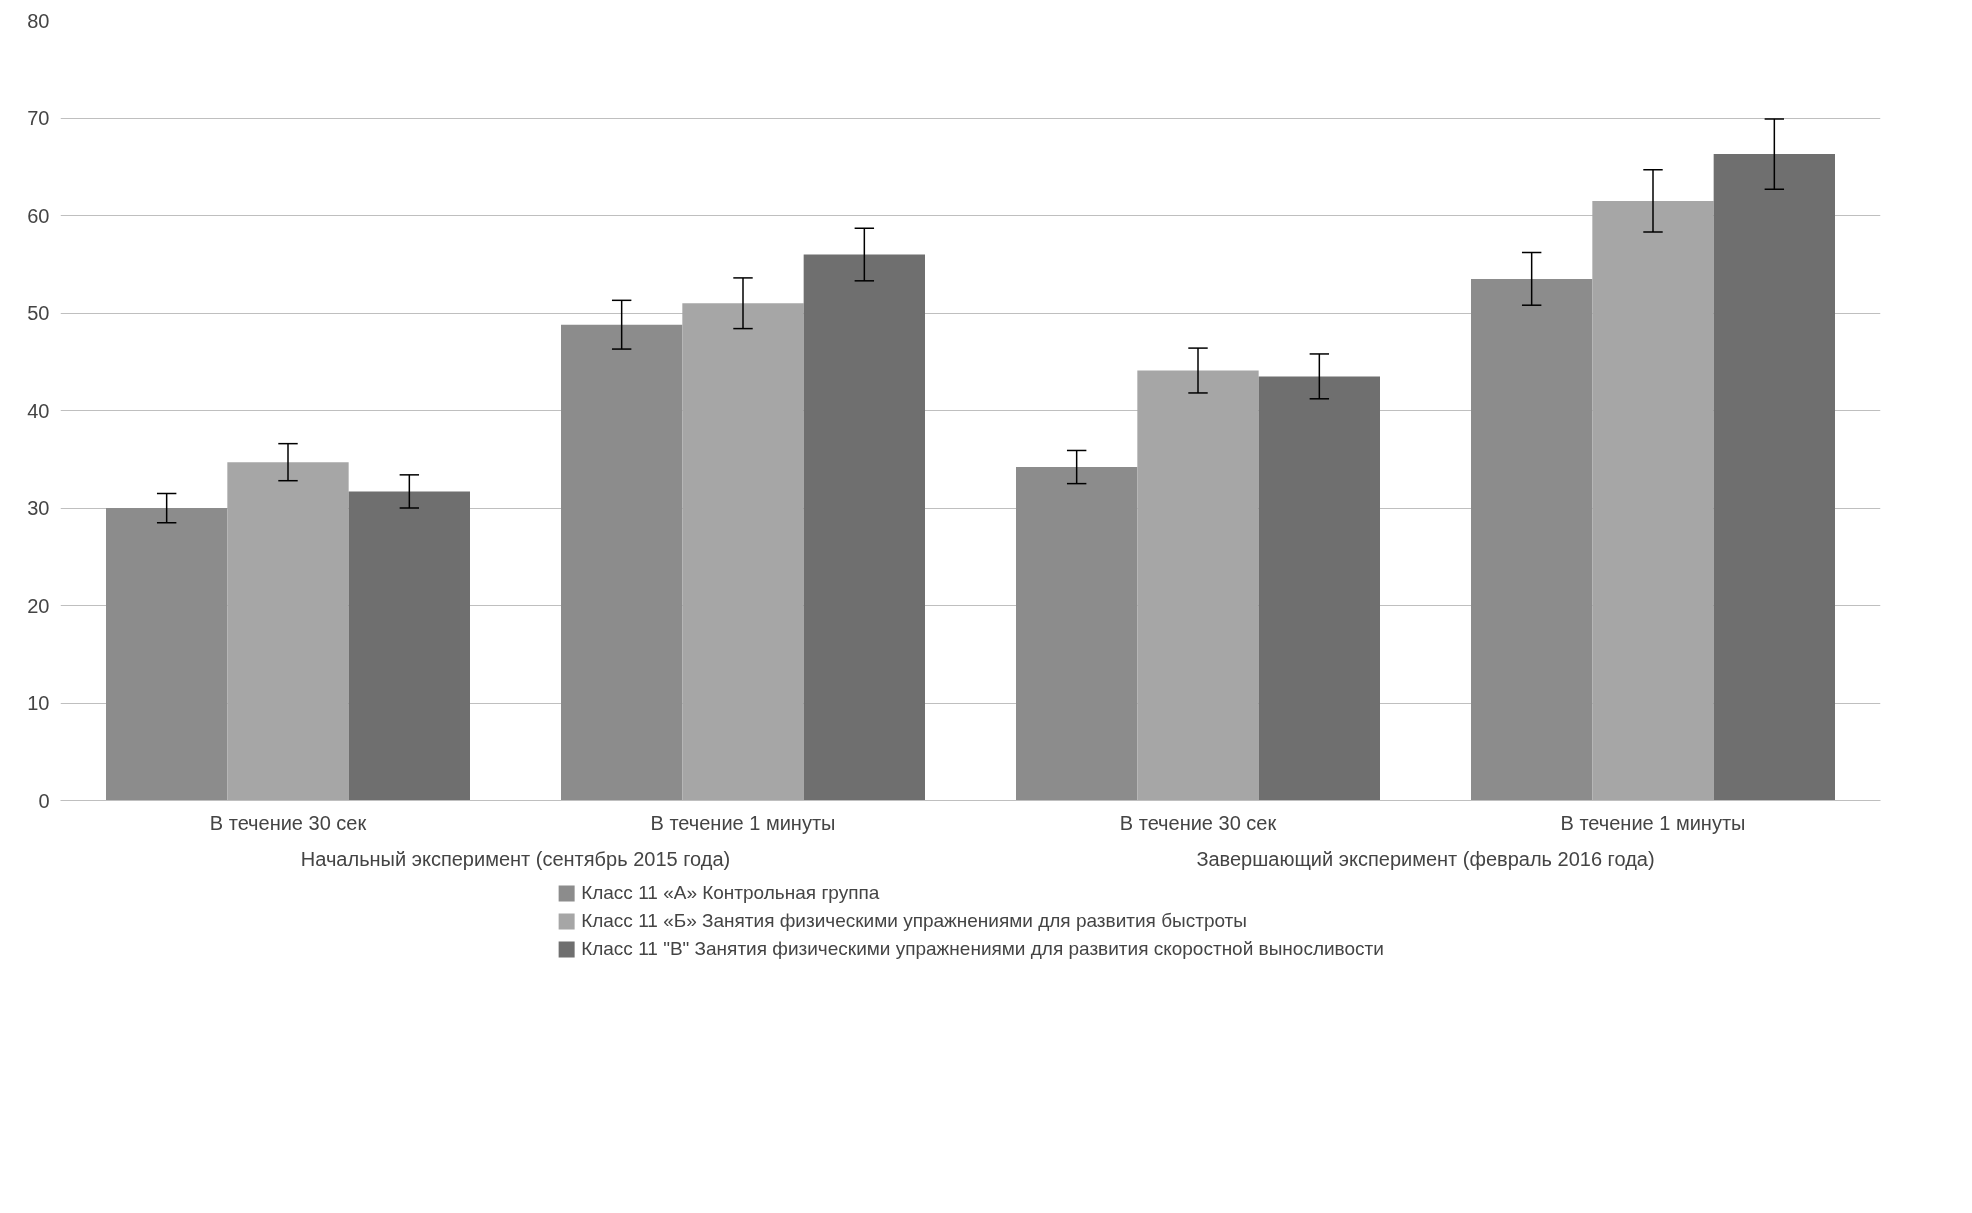 Image resolution: width=1972 pixels, height=1213 pixels. I want to click on y-tick-label: 40, so click(38, 410).